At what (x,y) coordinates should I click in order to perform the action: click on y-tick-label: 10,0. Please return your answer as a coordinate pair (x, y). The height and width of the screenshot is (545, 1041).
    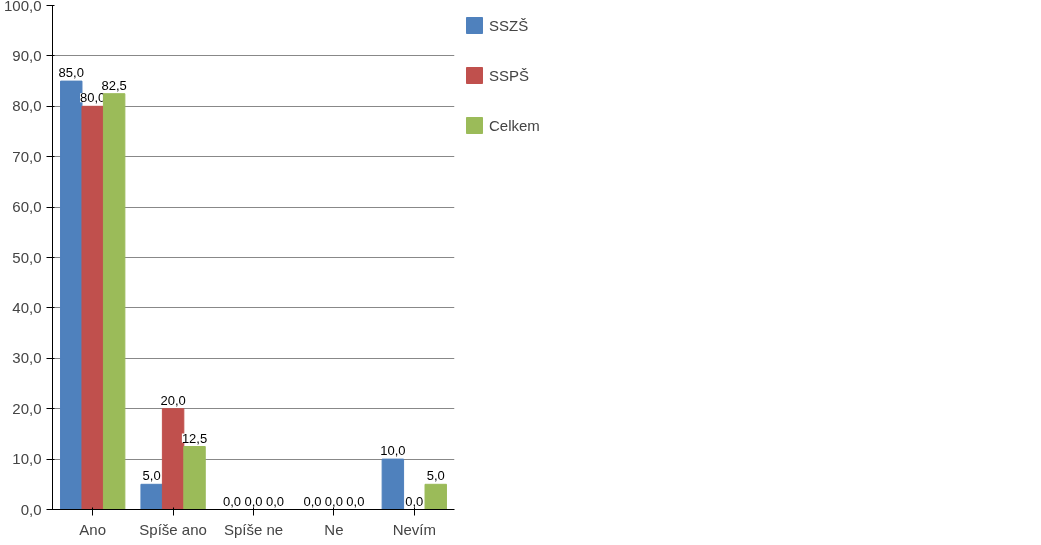
    Looking at the image, I should click on (27, 459).